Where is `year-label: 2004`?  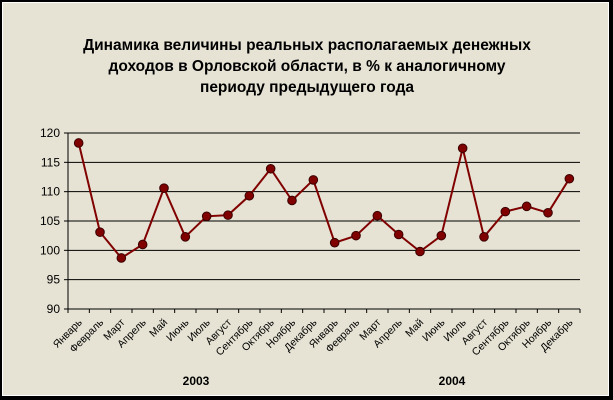 year-label: 2004 is located at coordinates (452, 381).